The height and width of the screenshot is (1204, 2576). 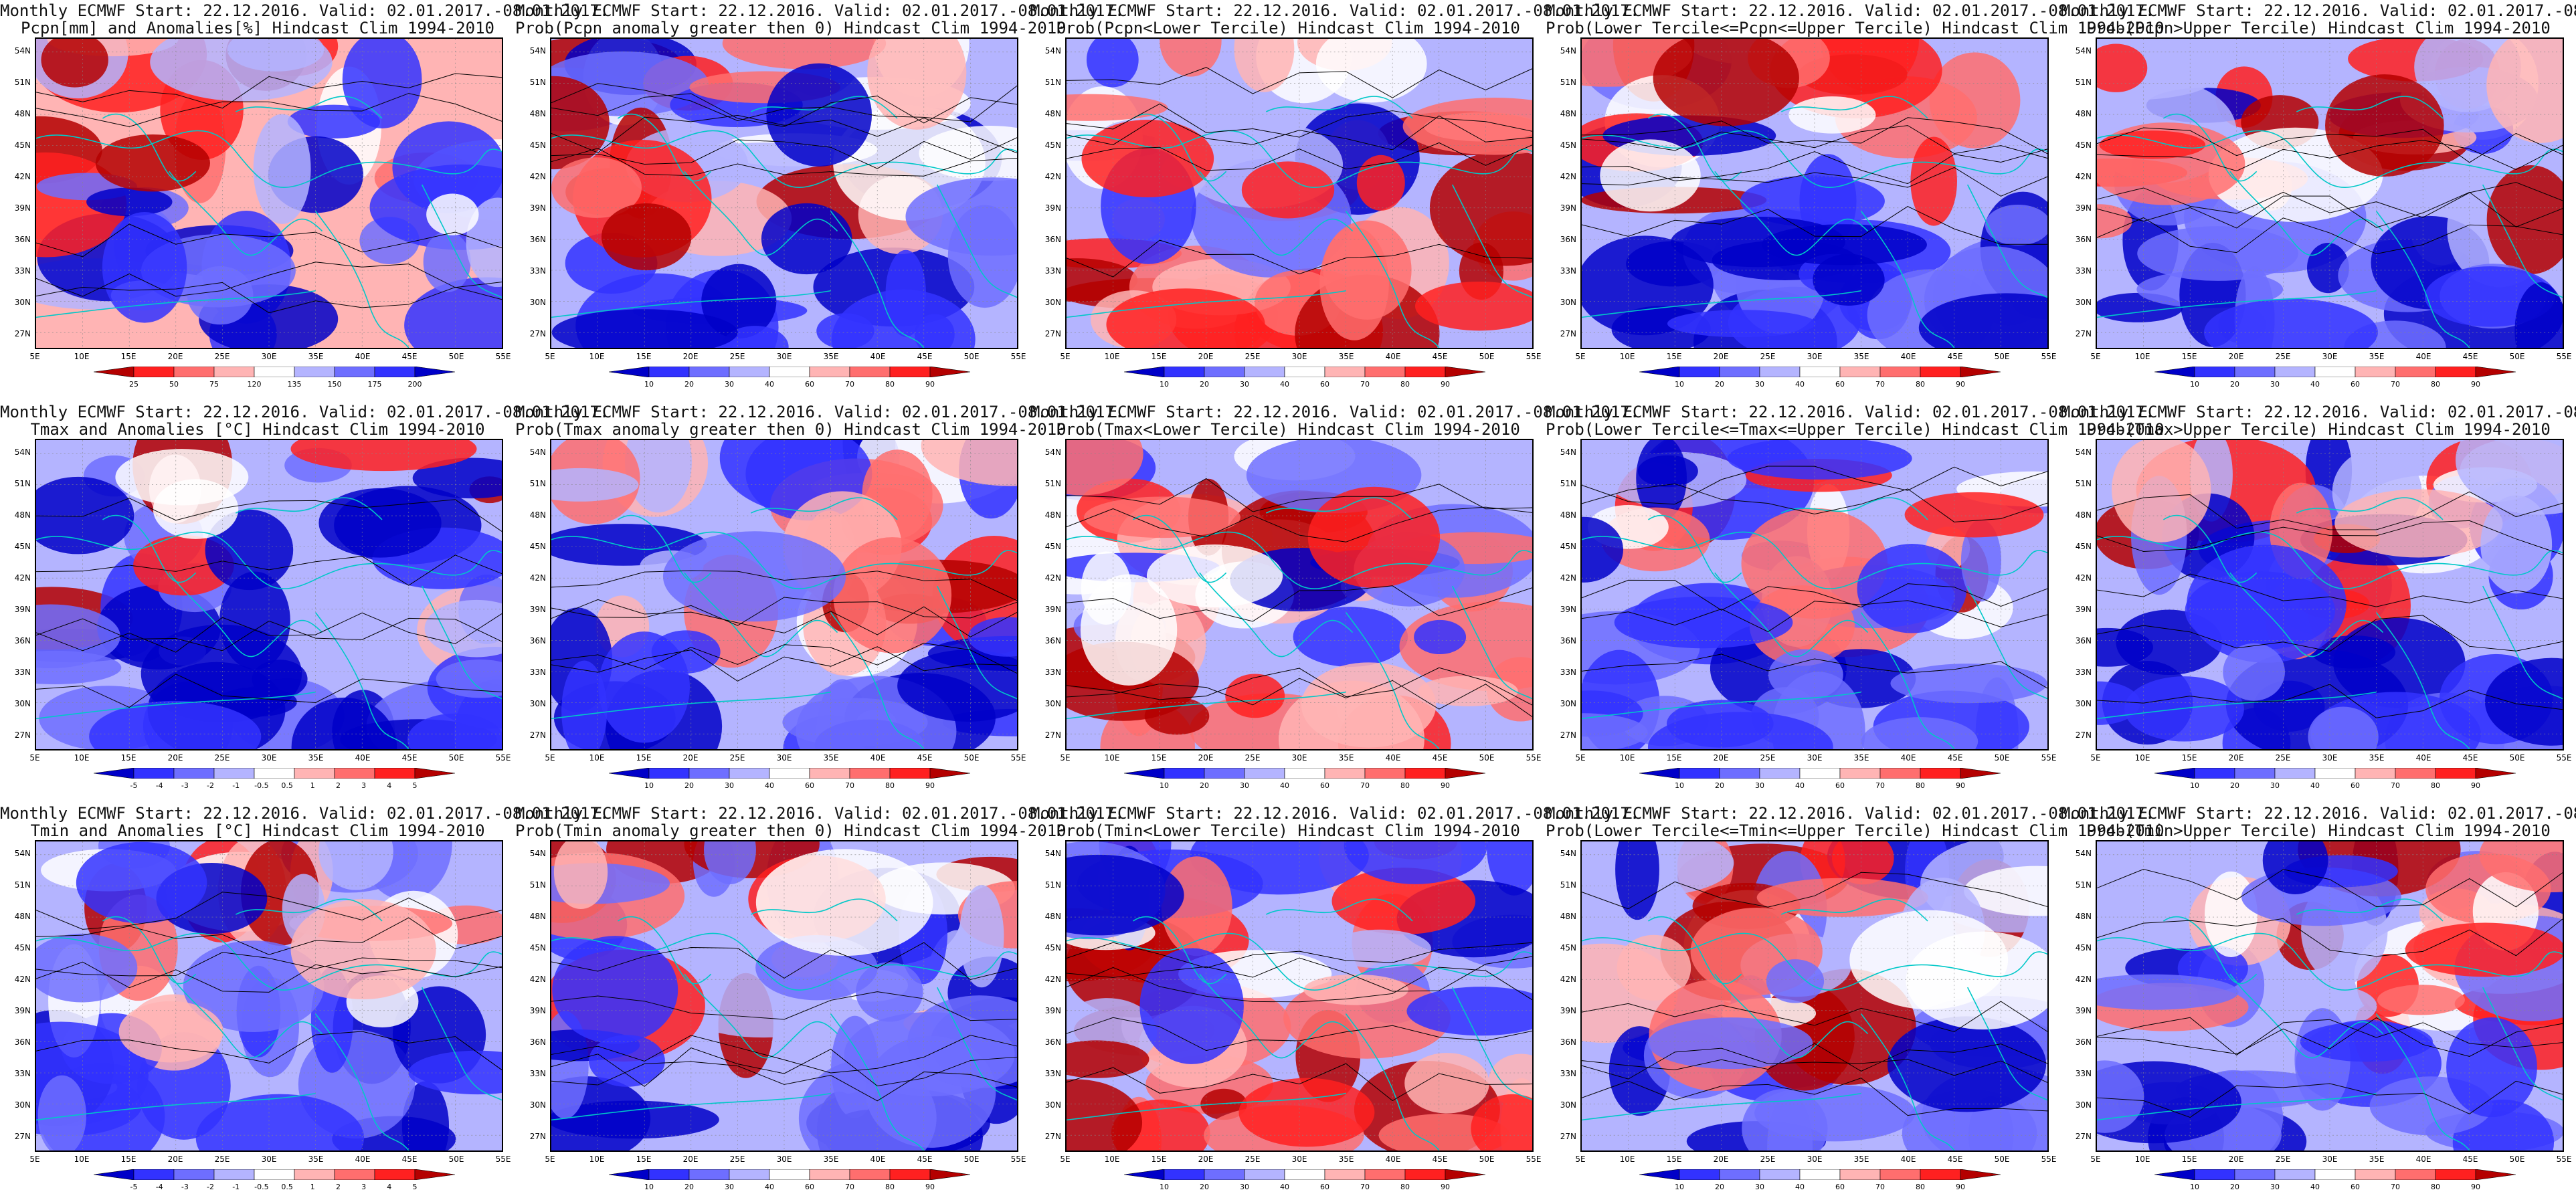 What do you see at coordinates (2377, 1159) in the screenshot?
I see `lon-tick-label: 35E` at bounding box center [2377, 1159].